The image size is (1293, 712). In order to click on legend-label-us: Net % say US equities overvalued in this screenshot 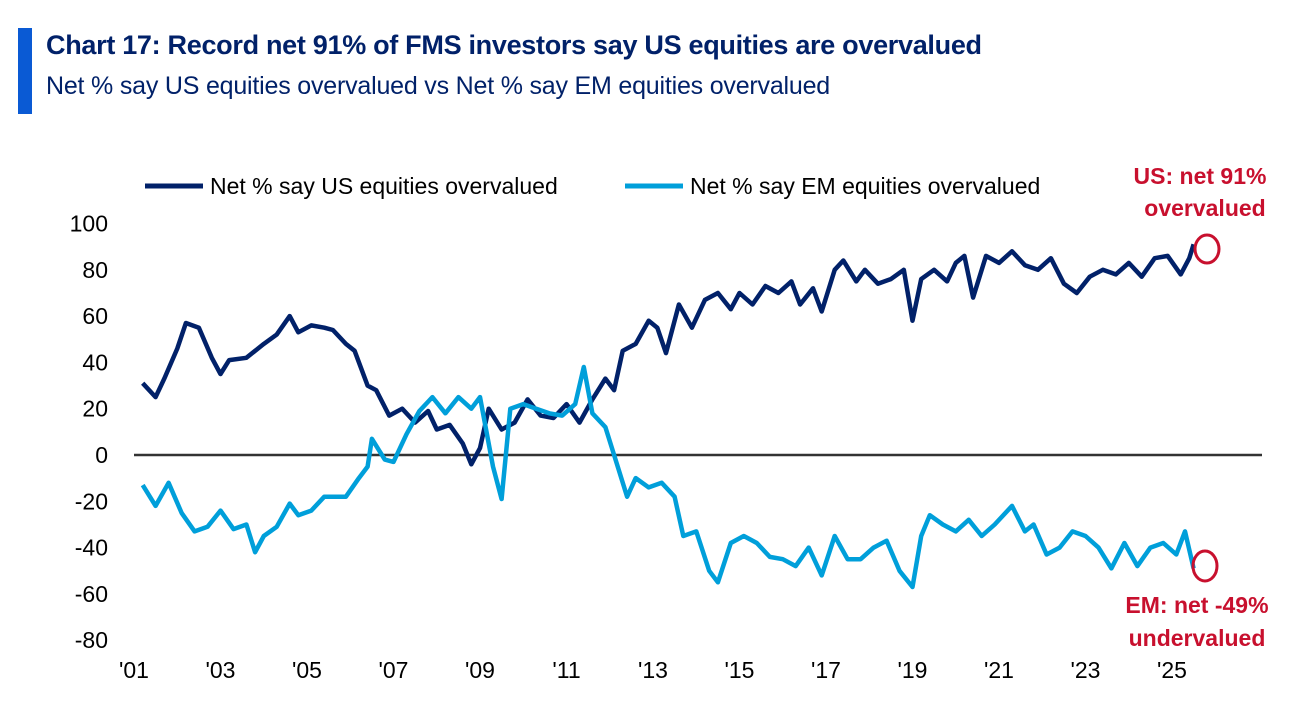, I will do `click(384, 186)`.